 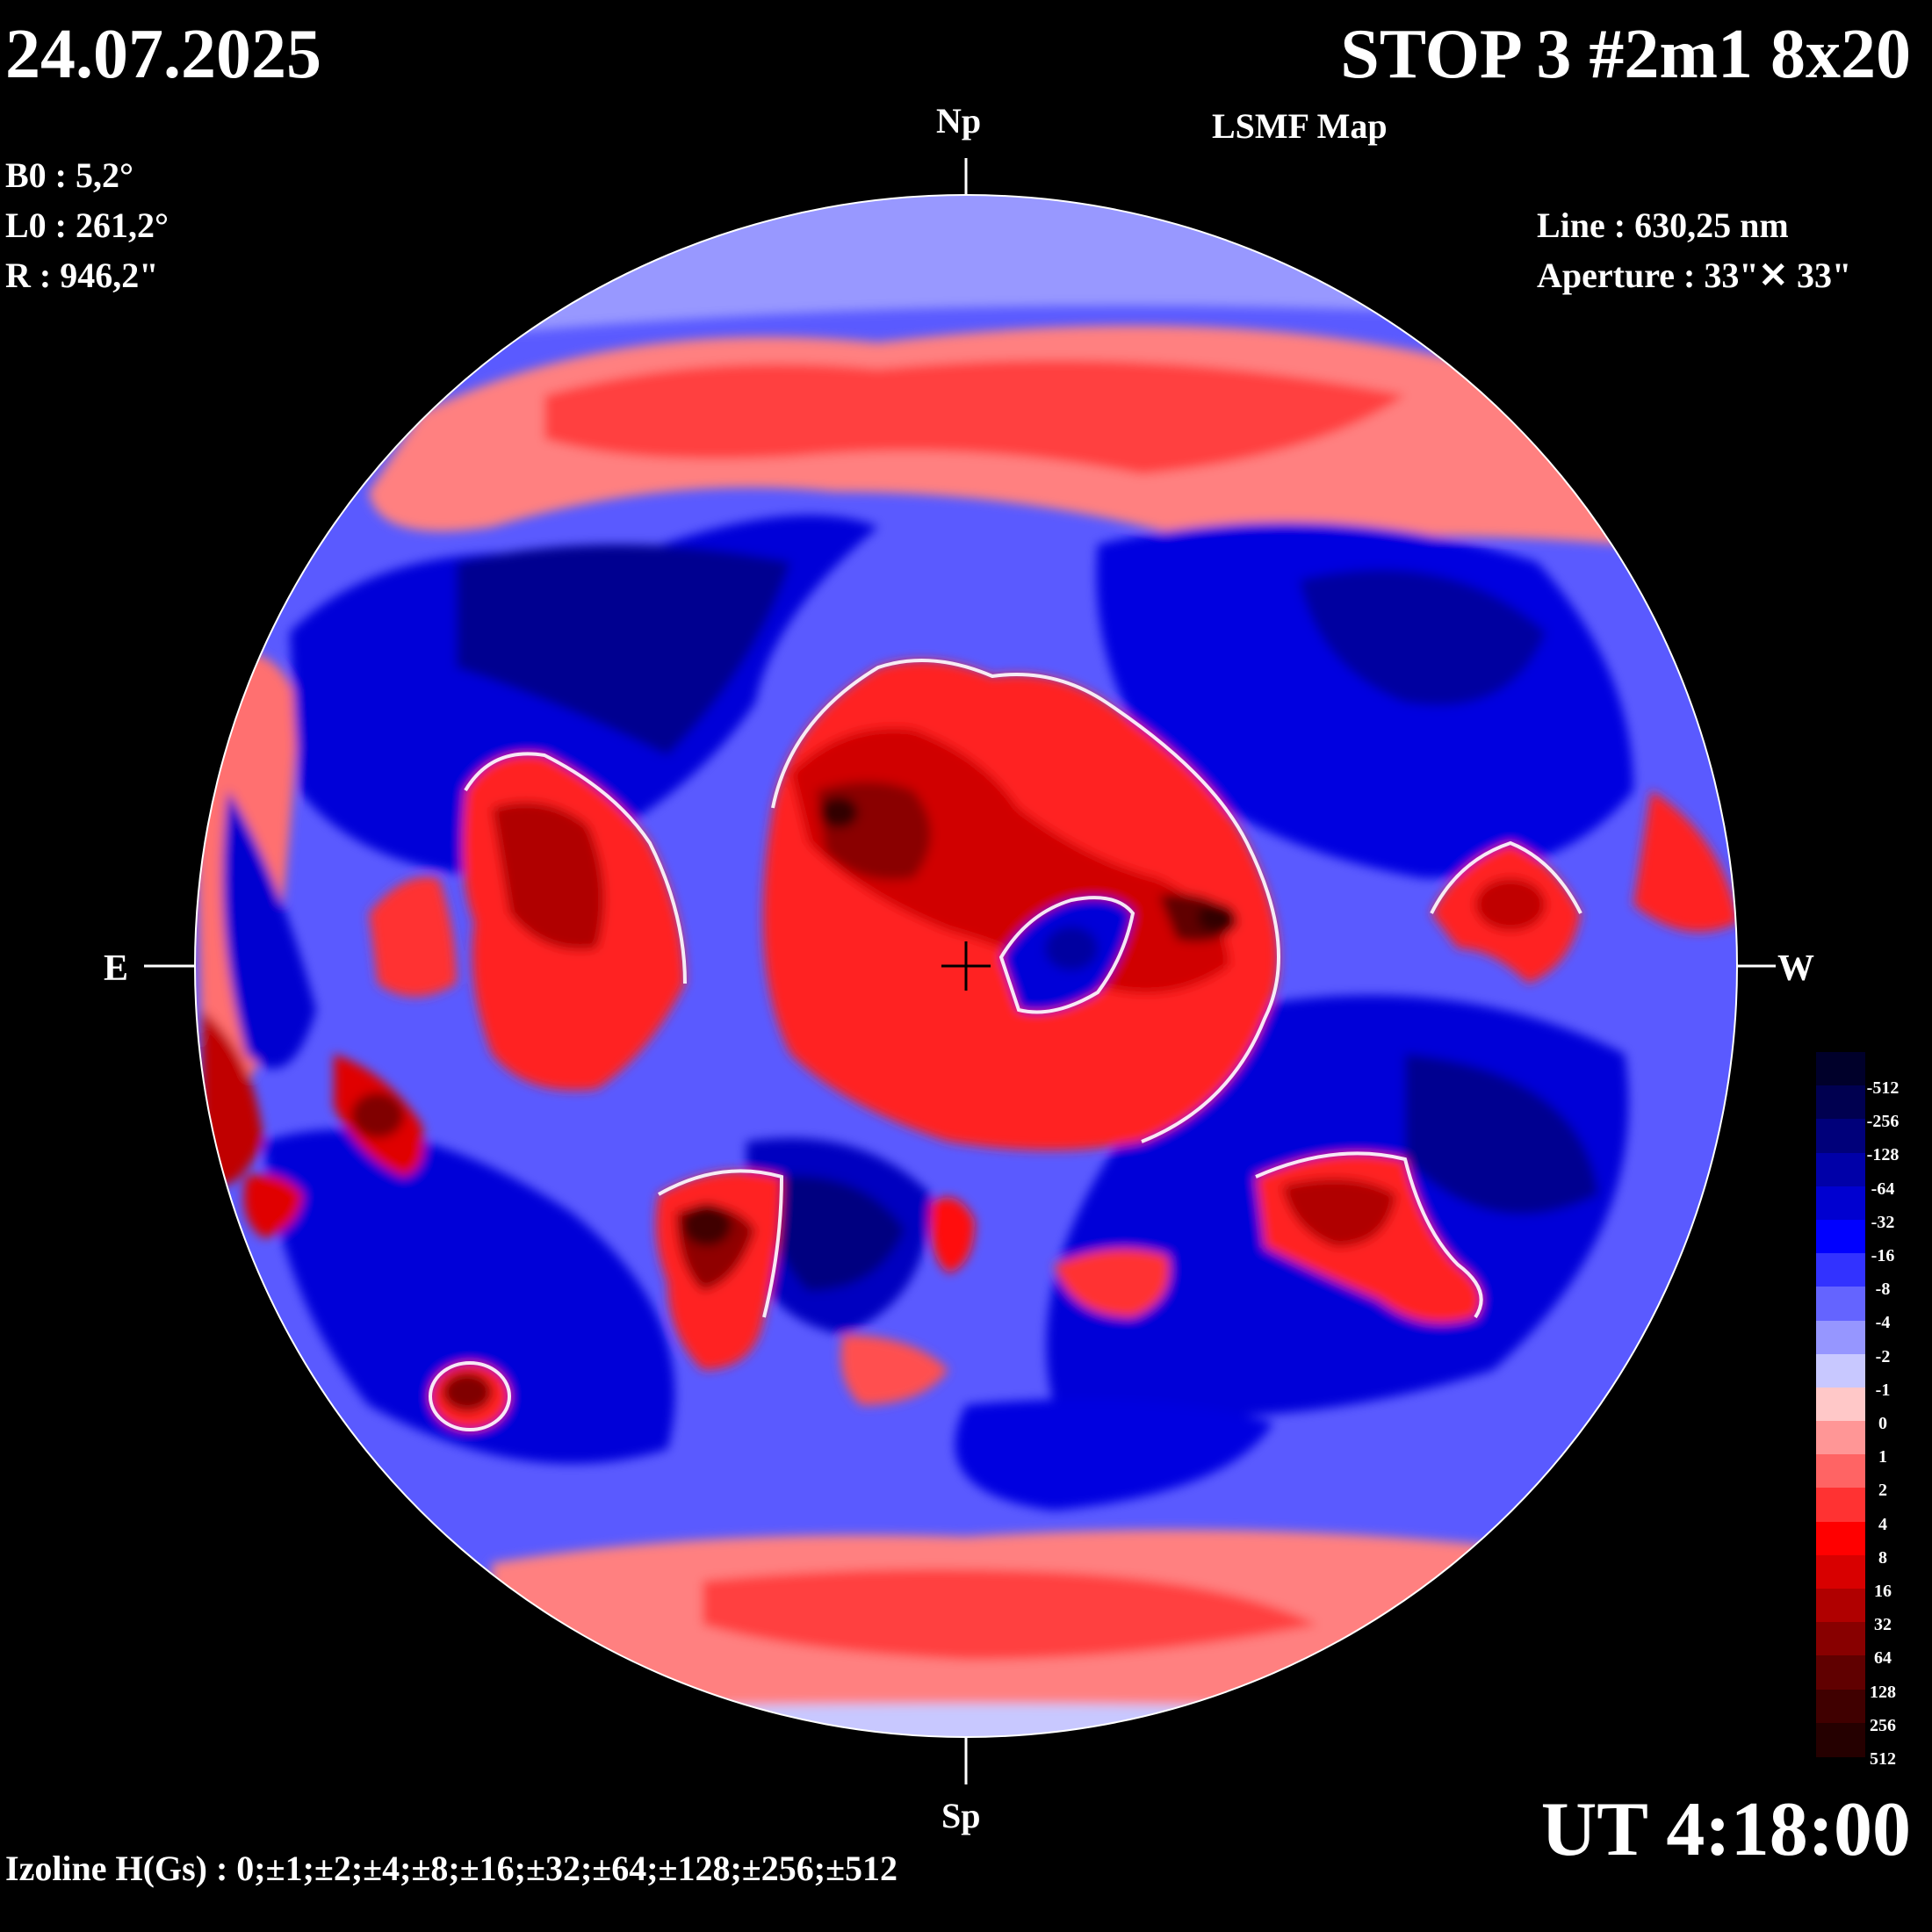 I want to click on color-scale-label: -2, so click(x=1883, y=1356).